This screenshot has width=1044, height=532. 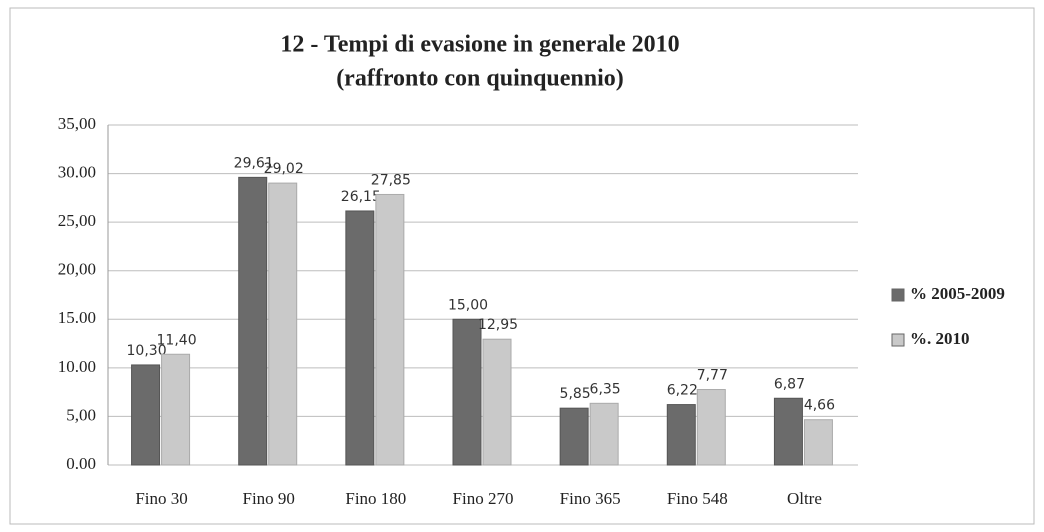 What do you see at coordinates (682, 391) in the screenshot?
I see `value-label: 6,22` at bounding box center [682, 391].